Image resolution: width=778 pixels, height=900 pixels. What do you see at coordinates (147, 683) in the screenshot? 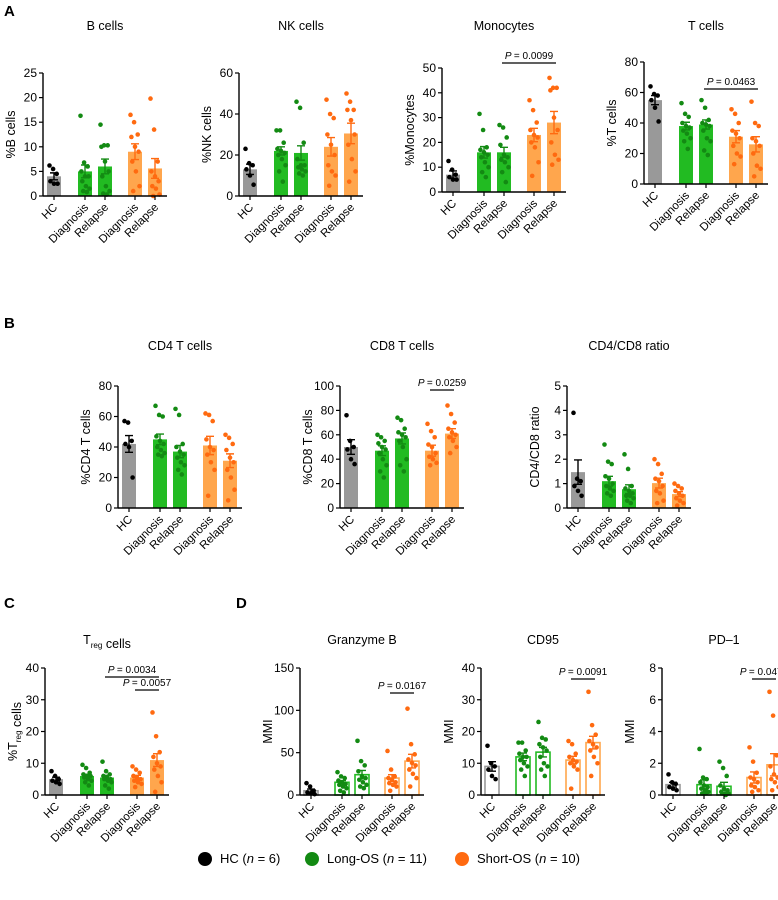
I see `p-value-label: P = 0.0057` at bounding box center [147, 683].